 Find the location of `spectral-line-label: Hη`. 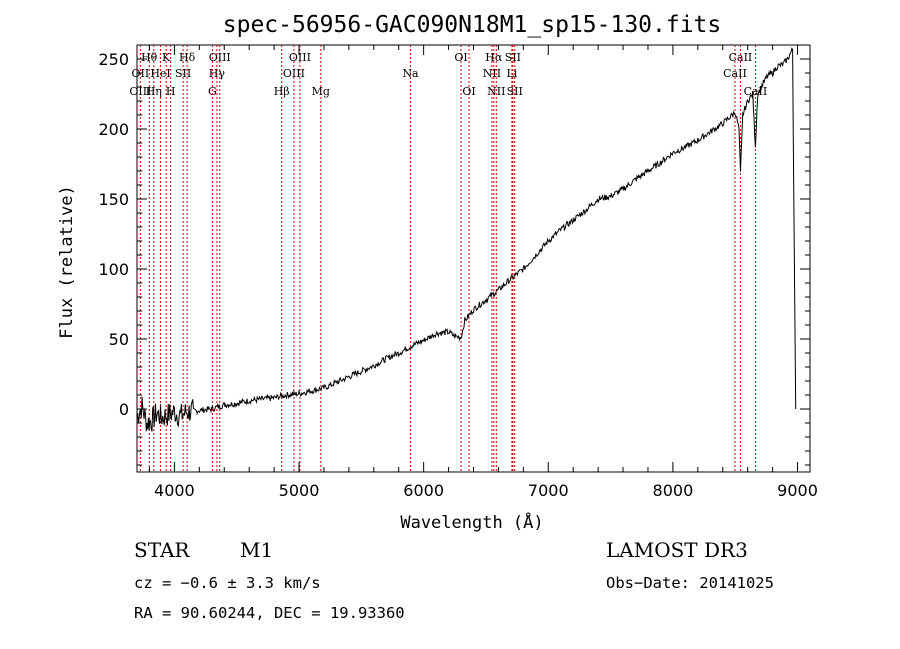

spectral-line-label: Hη is located at coordinates (154, 91).